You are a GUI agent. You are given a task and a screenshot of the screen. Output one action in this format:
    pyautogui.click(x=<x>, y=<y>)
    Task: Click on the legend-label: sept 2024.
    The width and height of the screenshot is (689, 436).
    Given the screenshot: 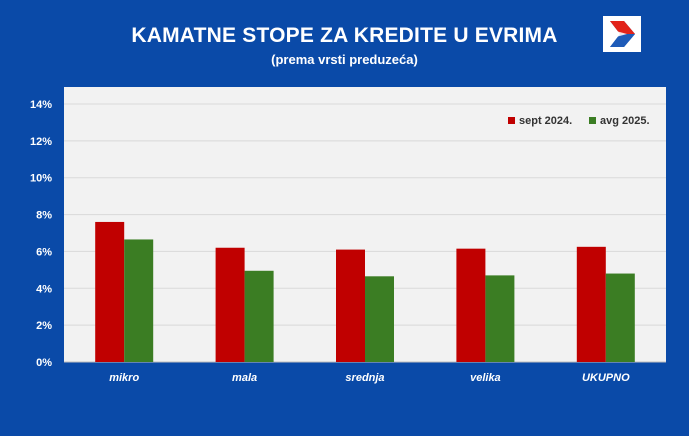 What is the action you would take?
    pyautogui.click(x=545, y=121)
    